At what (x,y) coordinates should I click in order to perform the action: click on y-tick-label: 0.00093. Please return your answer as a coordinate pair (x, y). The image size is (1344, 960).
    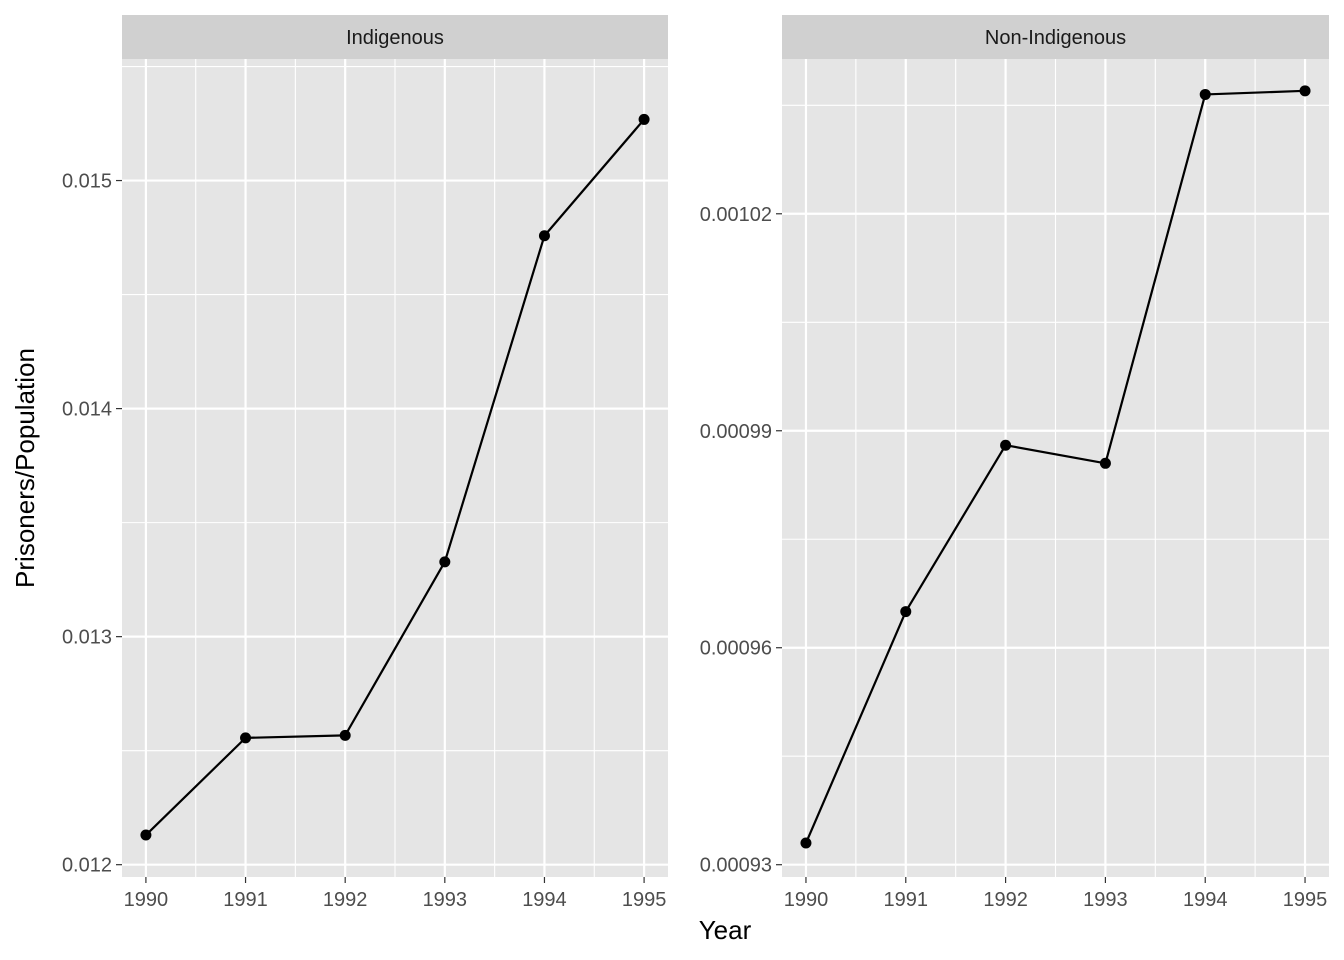
    Looking at the image, I should click on (736, 866).